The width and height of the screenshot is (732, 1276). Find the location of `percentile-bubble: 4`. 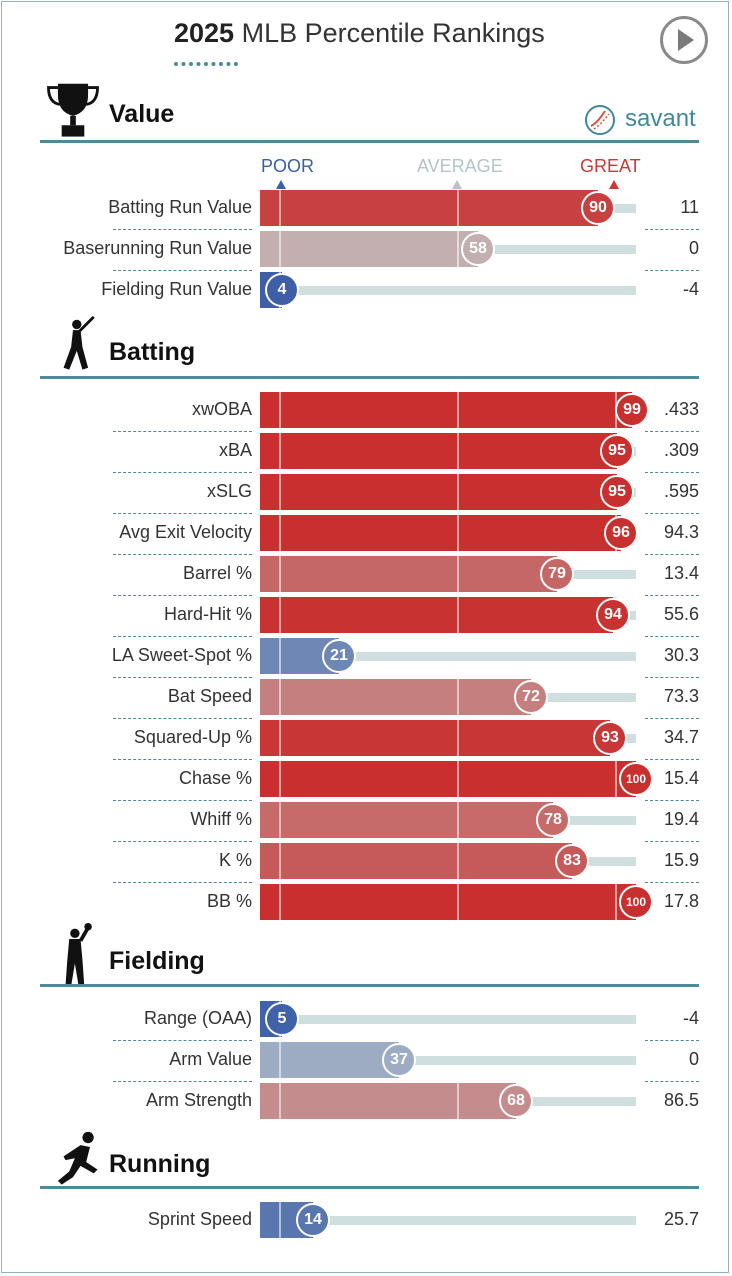

percentile-bubble: 4 is located at coordinates (282, 290).